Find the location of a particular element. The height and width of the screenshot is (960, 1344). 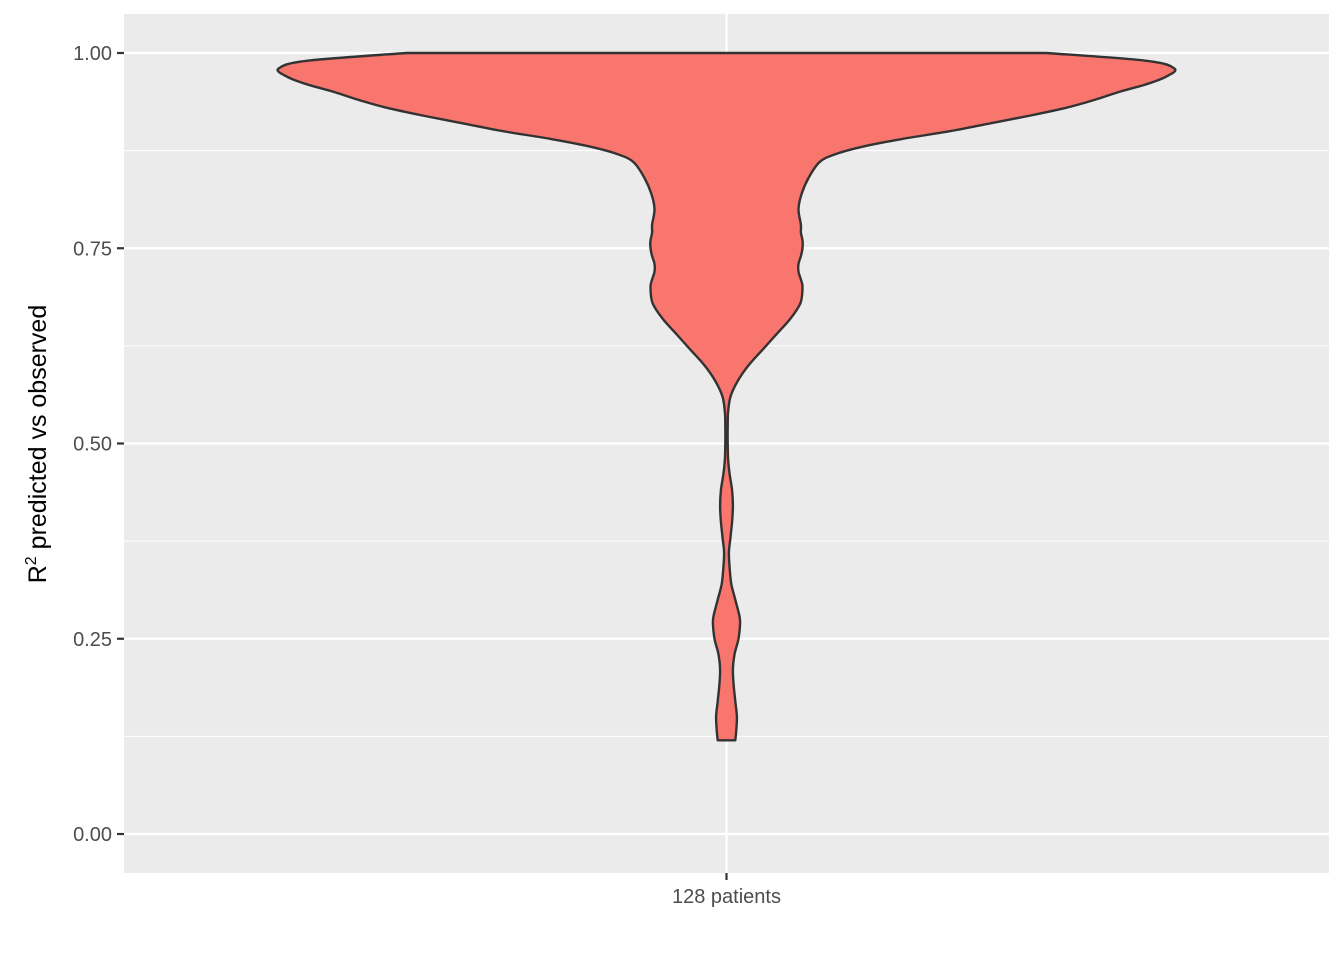

x-axis: 128 patients is located at coordinates (726, 890).